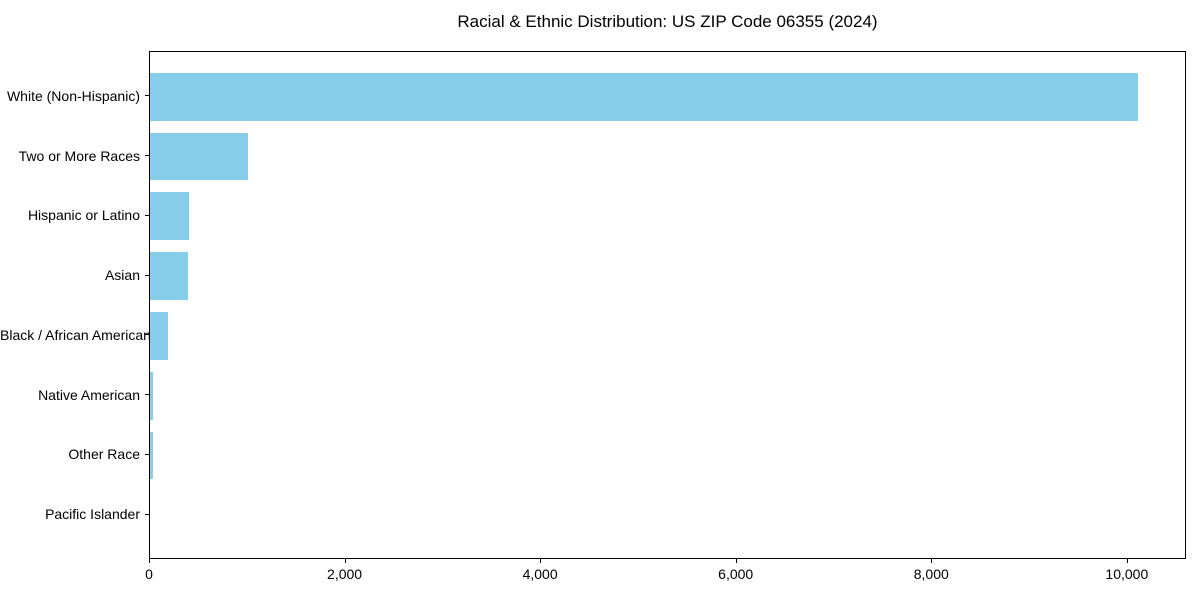 The width and height of the screenshot is (1200, 600). Describe the element at coordinates (345, 574) in the screenshot. I see `x-tick-label-2-000: 2,000` at that location.